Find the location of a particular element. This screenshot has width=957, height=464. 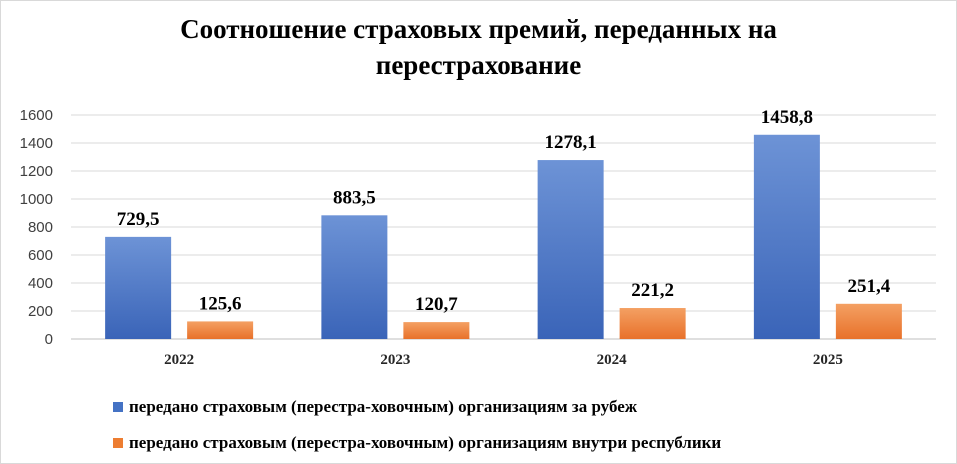

bar-abroad-2025 is located at coordinates (786, 236).